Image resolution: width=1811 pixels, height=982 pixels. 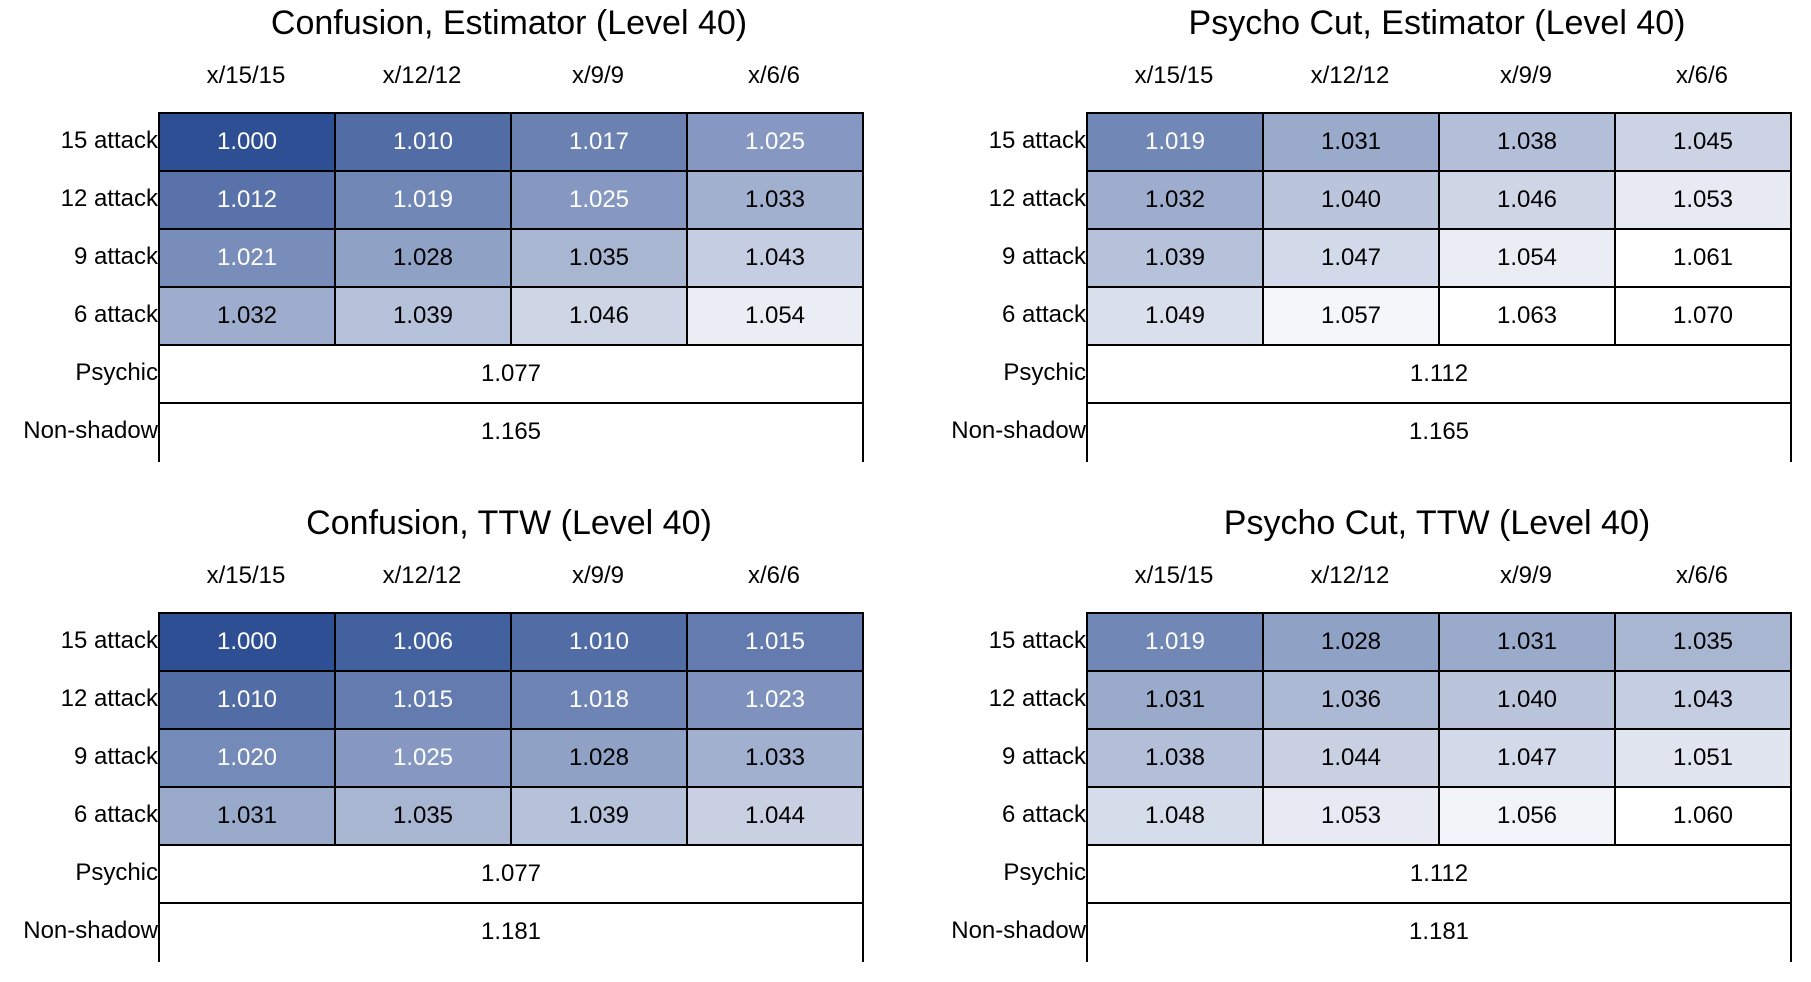 What do you see at coordinates (1528, 259) in the screenshot?
I see `heatmap-cell: 1.054` at bounding box center [1528, 259].